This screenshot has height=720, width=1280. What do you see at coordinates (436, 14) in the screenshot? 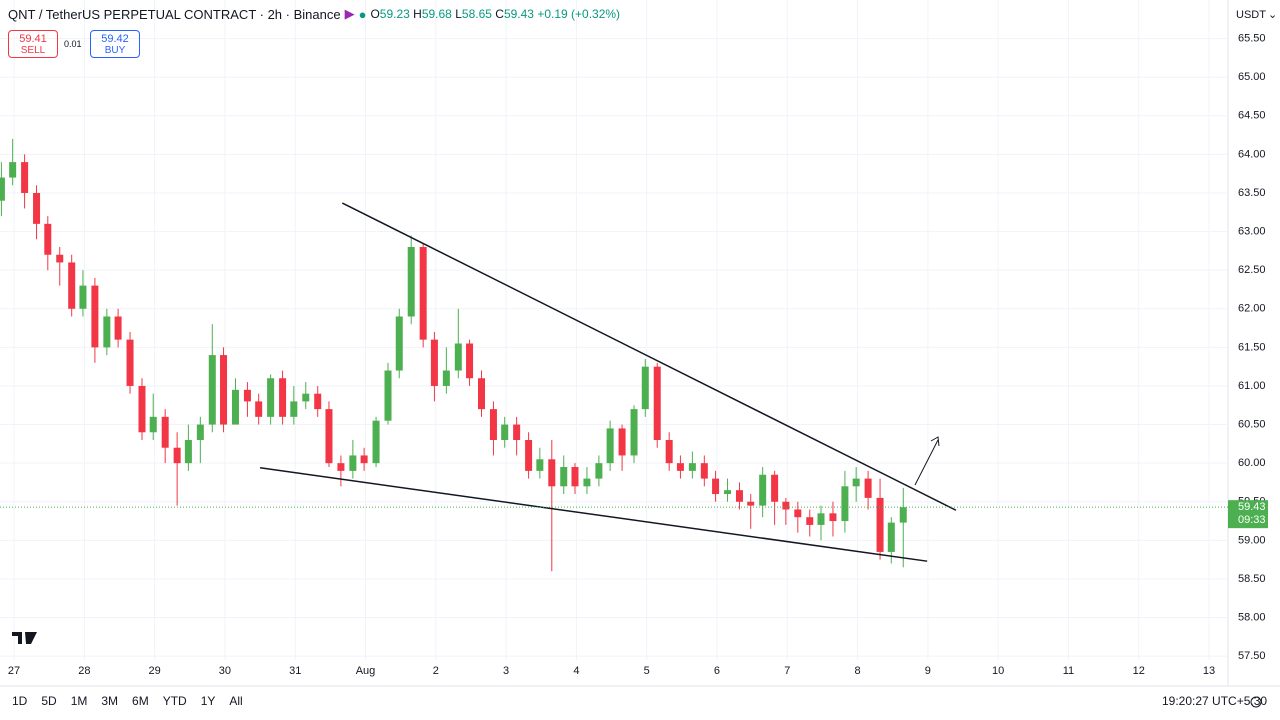
I see `high: 59.68` at bounding box center [436, 14].